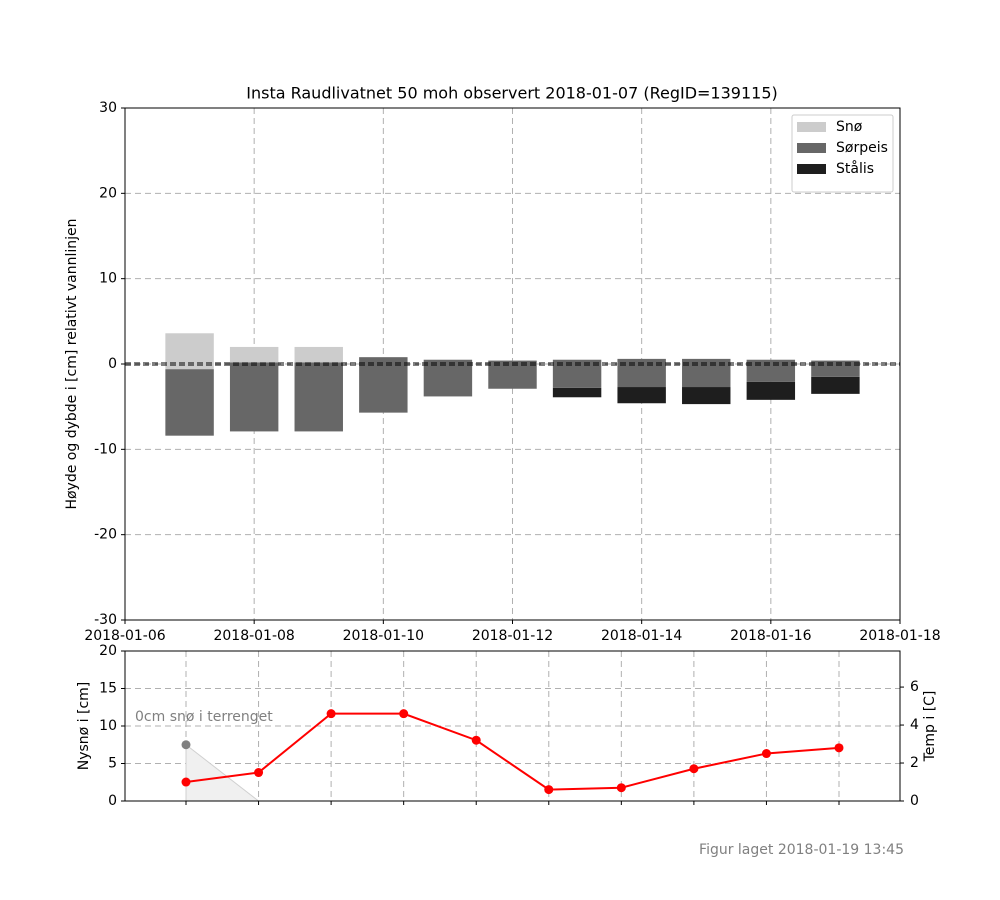  I want to click on y-tick-label: -20, so click(105, 535).